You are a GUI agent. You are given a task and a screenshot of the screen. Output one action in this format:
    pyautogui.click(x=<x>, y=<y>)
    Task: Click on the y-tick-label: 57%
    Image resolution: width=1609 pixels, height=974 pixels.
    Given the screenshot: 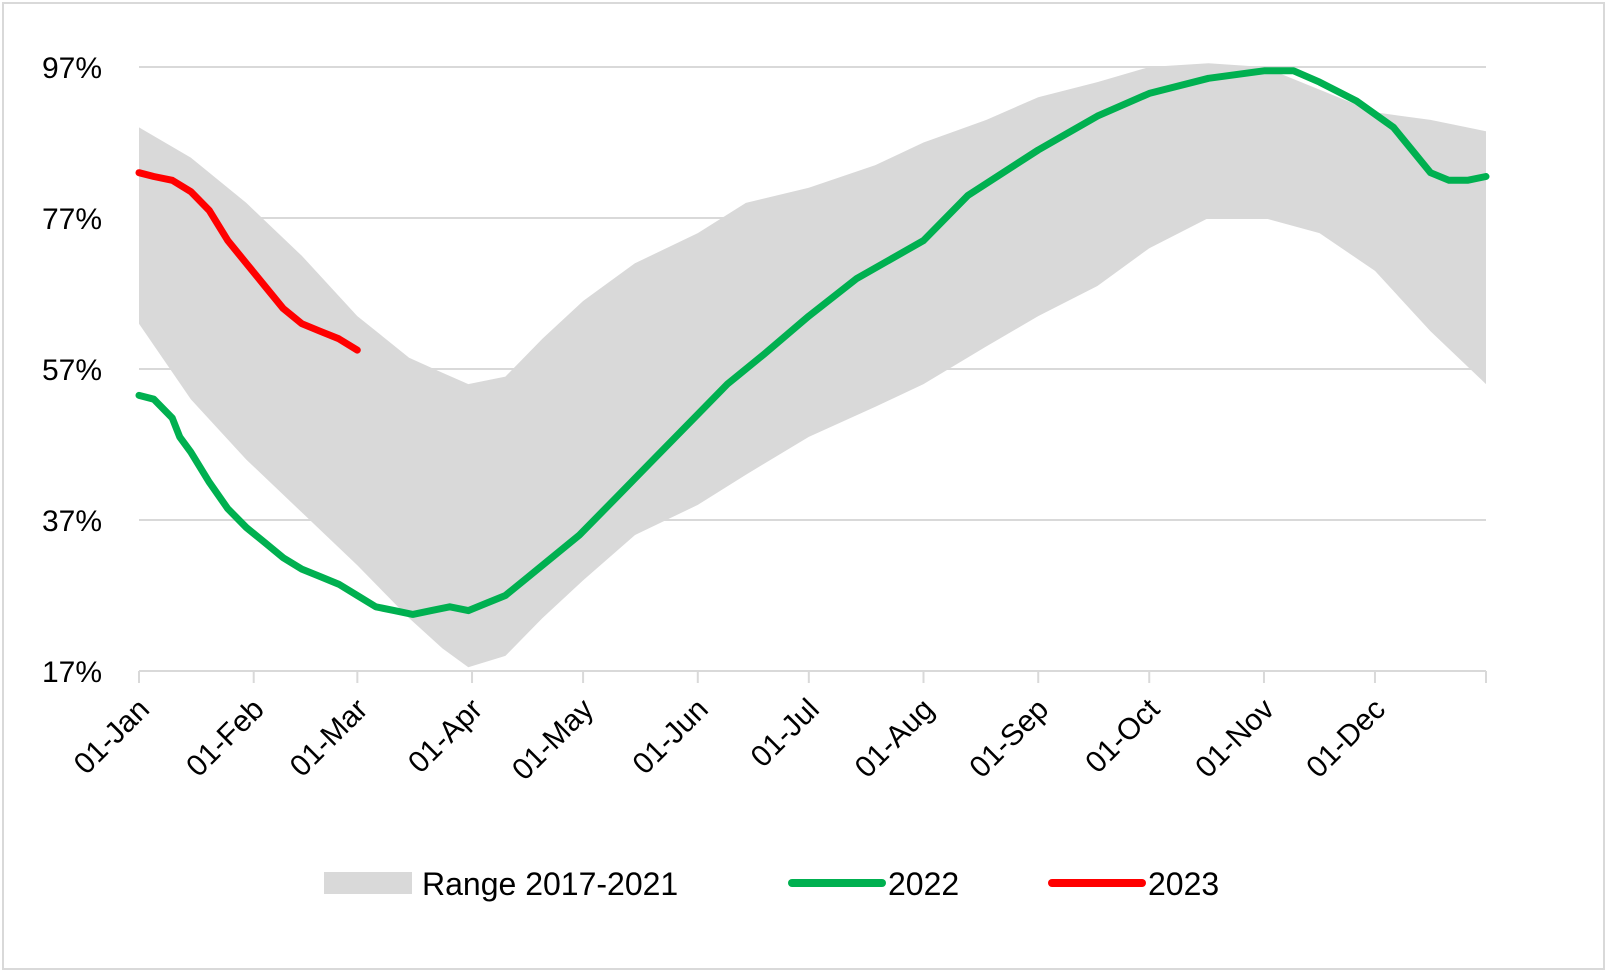 What is the action you would take?
    pyautogui.click(x=72, y=370)
    